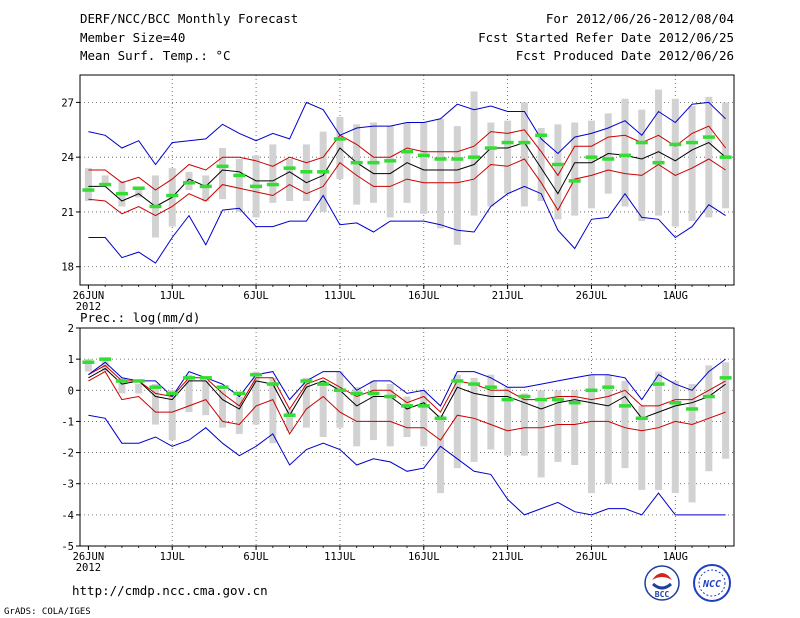 This screenshot has width=800, height=618. I want to click on bcc-logo: BCC, so click(662, 583).